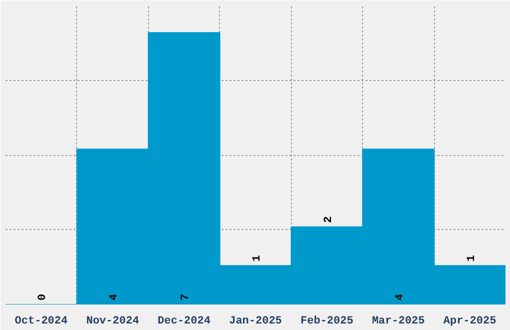 Image resolution: width=510 pixels, height=330 pixels. What do you see at coordinates (186, 297) in the screenshot?
I see `data-label: 7` at bounding box center [186, 297].